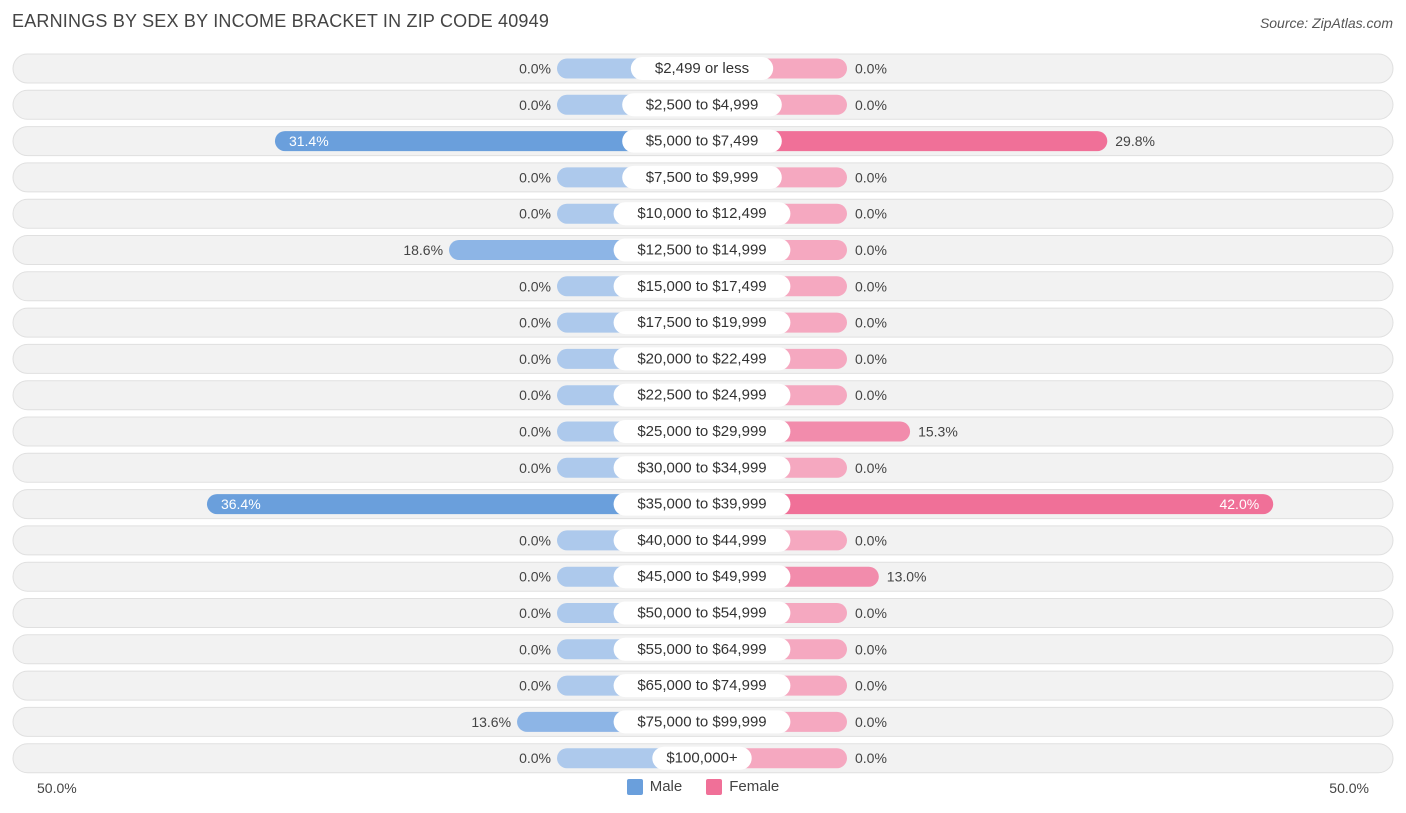 This screenshot has width=1406, height=813. I want to click on category-label: $75,000 to $99,999, so click(701, 721).